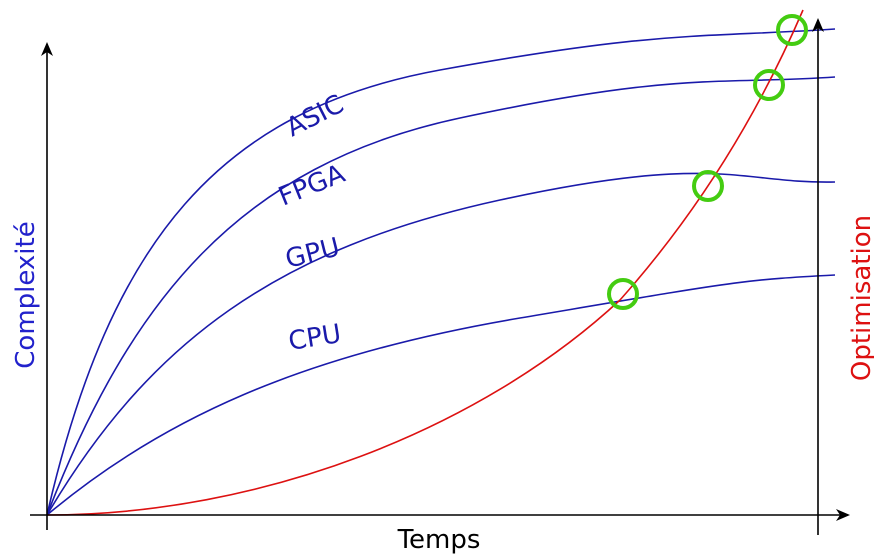  What do you see at coordinates (314, 338) in the screenshot?
I see `cpu-label: CPU` at bounding box center [314, 338].